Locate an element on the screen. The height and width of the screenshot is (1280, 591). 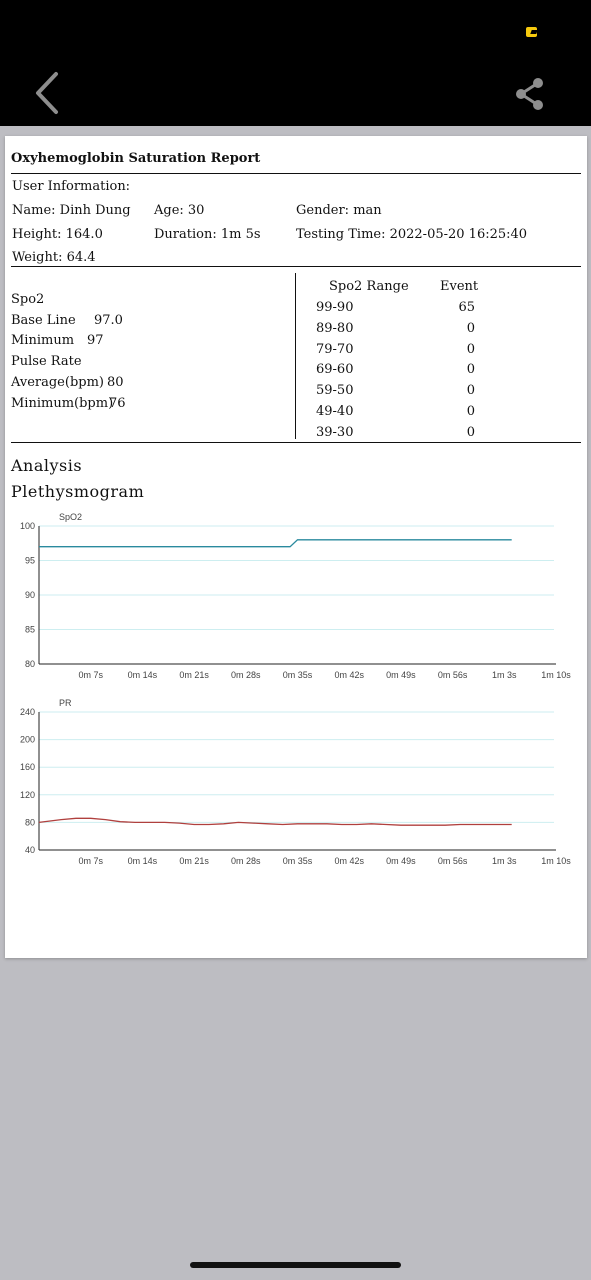
user-info-label: User Information: is located at coordinates (71, 186).